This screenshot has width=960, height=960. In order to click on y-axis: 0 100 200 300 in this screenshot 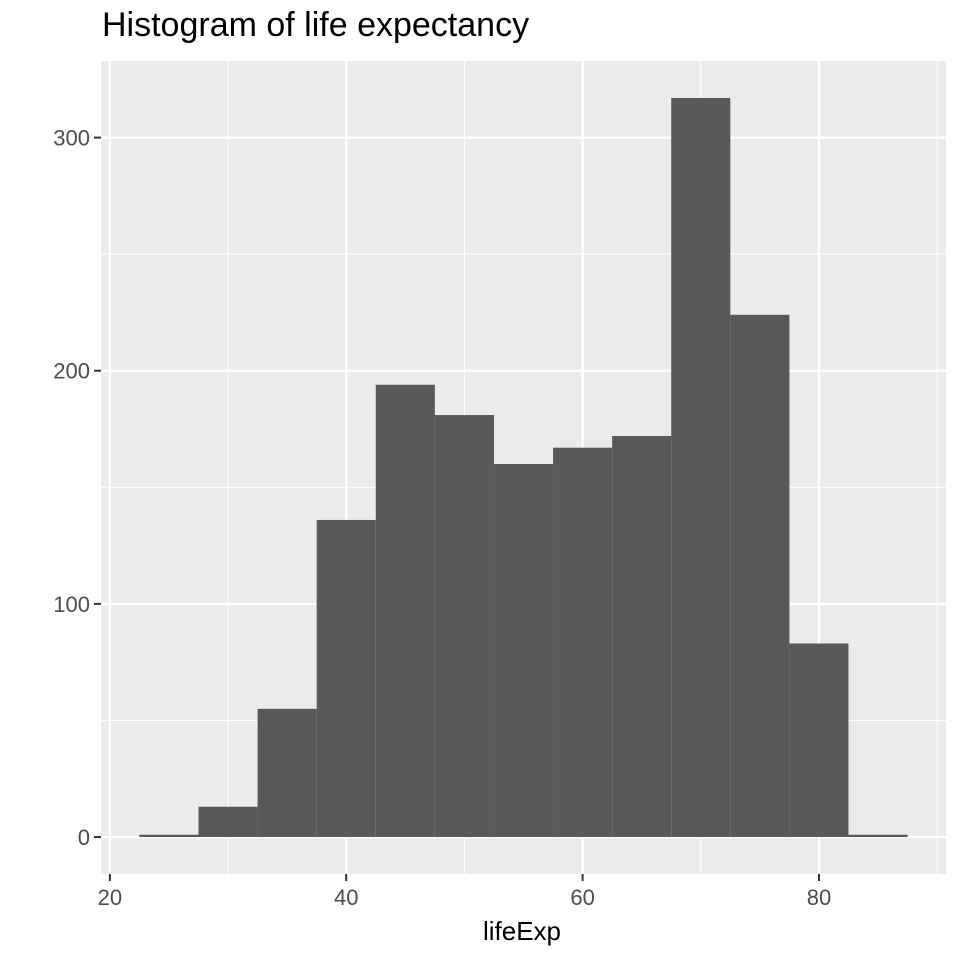, I will do `click(77, 488)`.